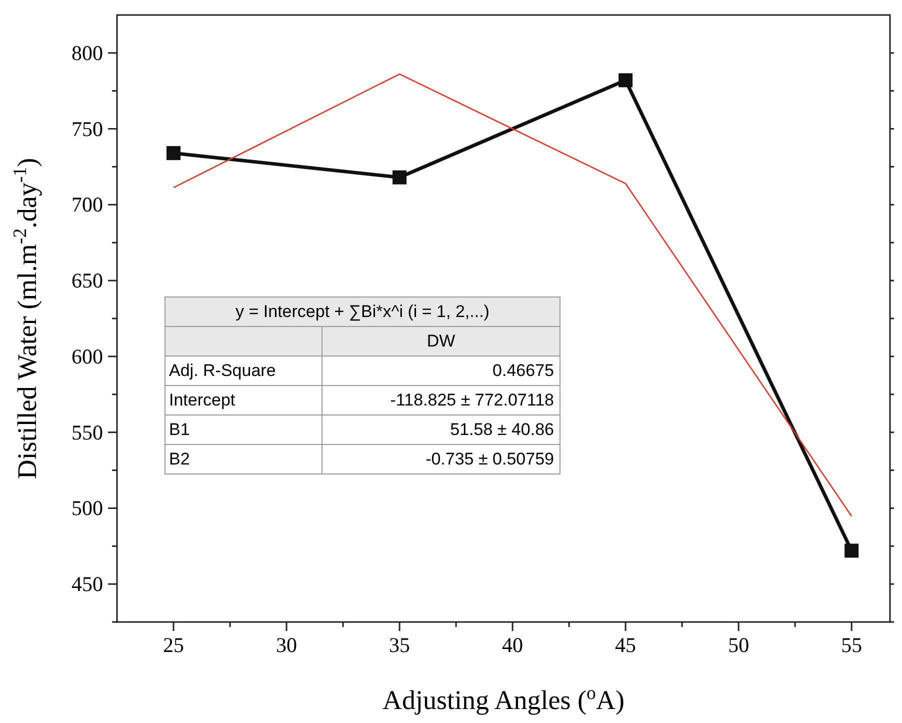  Describe the element at coordinates (851, 645) in the screenshot. I see `x-tick-label: 55` at that location.